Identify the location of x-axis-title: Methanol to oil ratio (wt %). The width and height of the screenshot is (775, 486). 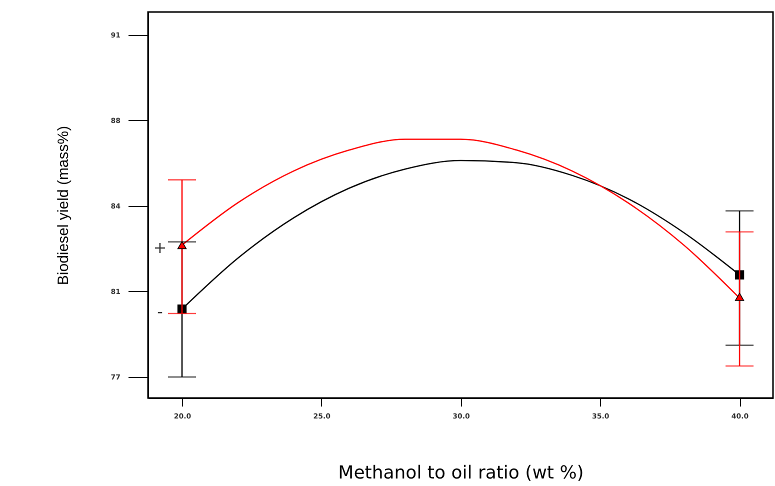
(461, 473).